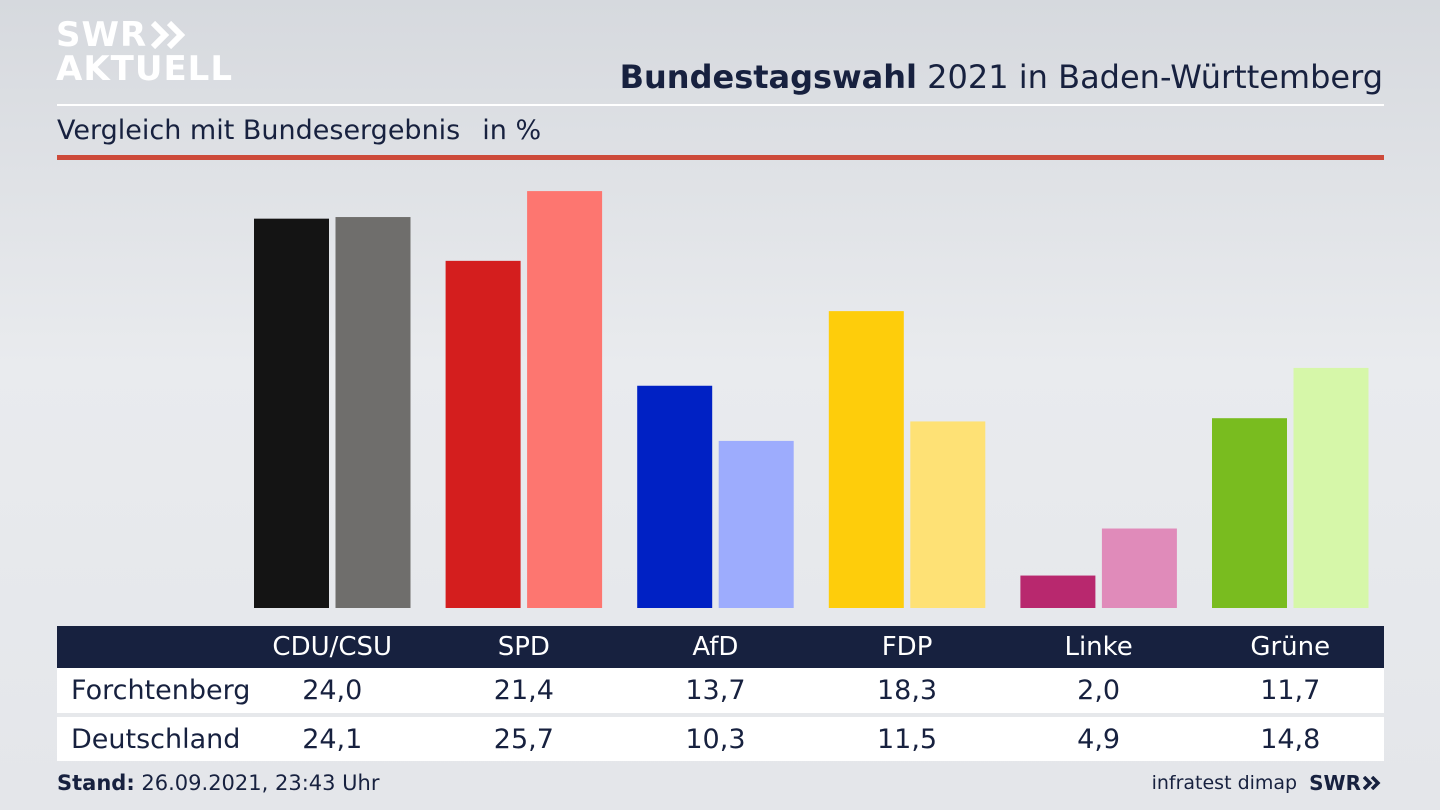 This screenshot has width=1440, height=810. What do you see at coordinates (96, 783) in the screenshot?
I see `stand-label: Stand:` at bounding box center [96, 783].